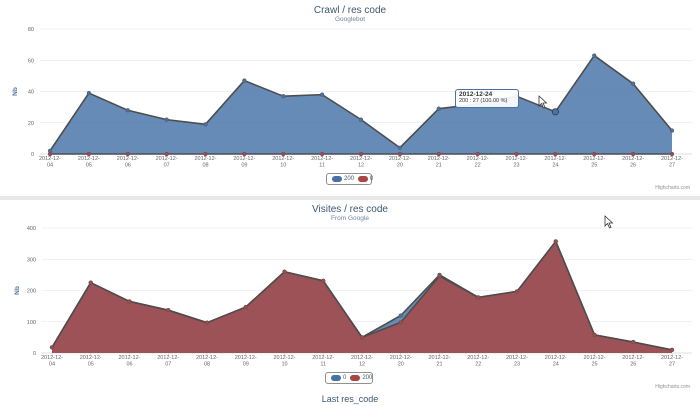 The height and width of the screenshot is (406, 700). I want to click on y-tick-label: 200, so click(31, 292).